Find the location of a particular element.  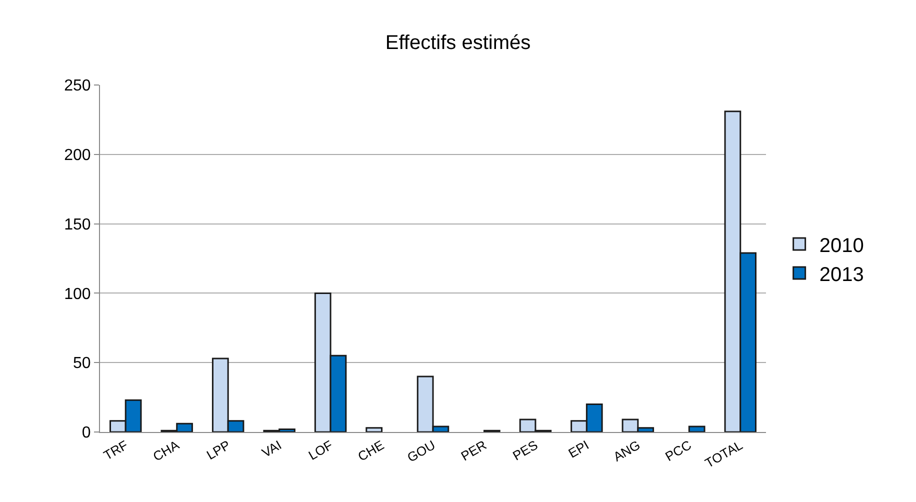

y-tick-label: 100 is located at coordinates (77, 294).